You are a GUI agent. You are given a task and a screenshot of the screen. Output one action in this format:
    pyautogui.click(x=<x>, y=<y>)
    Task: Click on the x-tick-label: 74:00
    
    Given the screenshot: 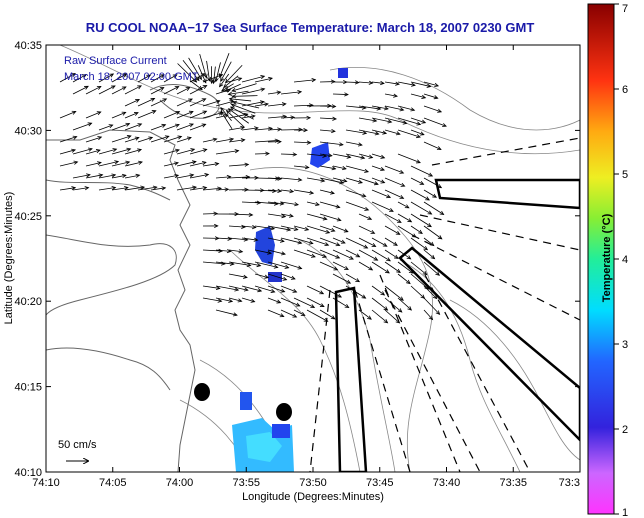 What is the action you would take?
    pyautogui.click(x=180, y=483)
    